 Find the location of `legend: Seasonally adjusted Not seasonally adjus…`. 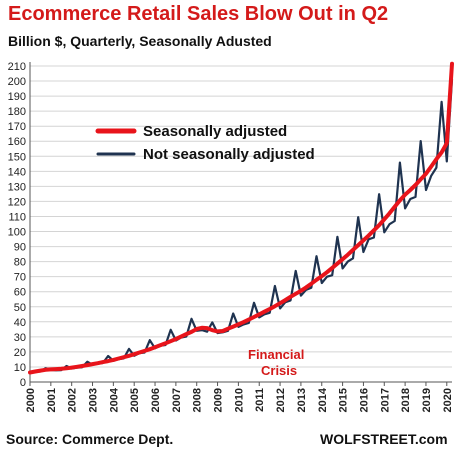

legend: Seasonally adjusted Not seasonally adjus… is located at coordinates (205, 143).